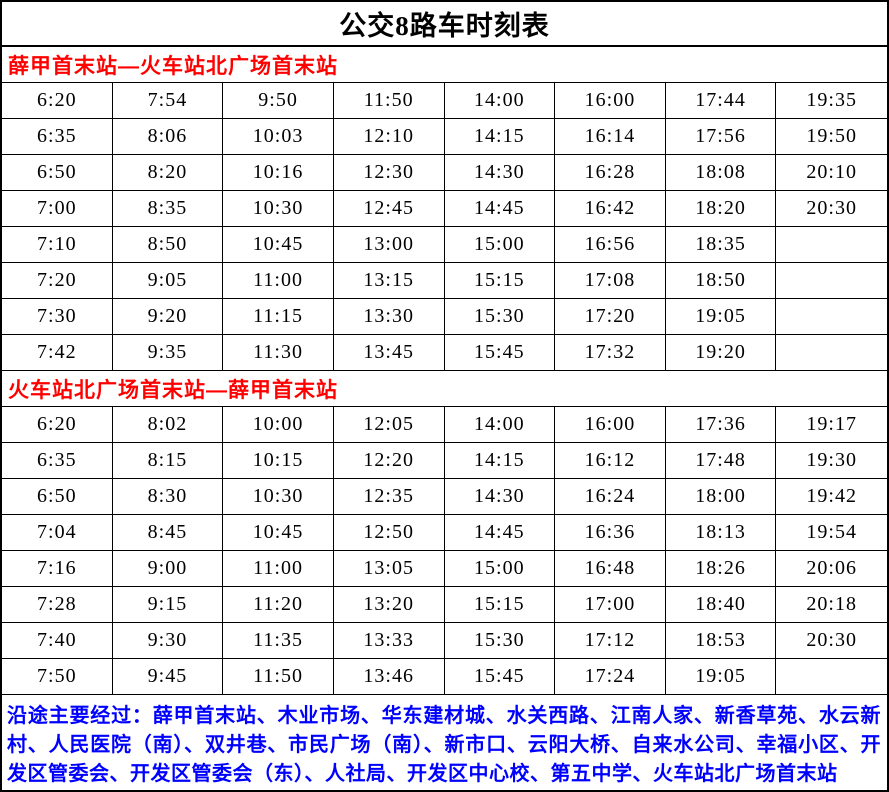  I want to click on time-cell: 17:36, so click(721, 425).